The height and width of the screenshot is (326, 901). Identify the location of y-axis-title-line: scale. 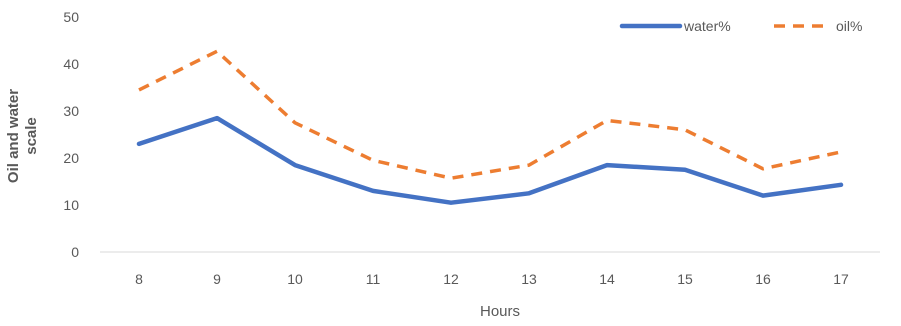
(31, 136).